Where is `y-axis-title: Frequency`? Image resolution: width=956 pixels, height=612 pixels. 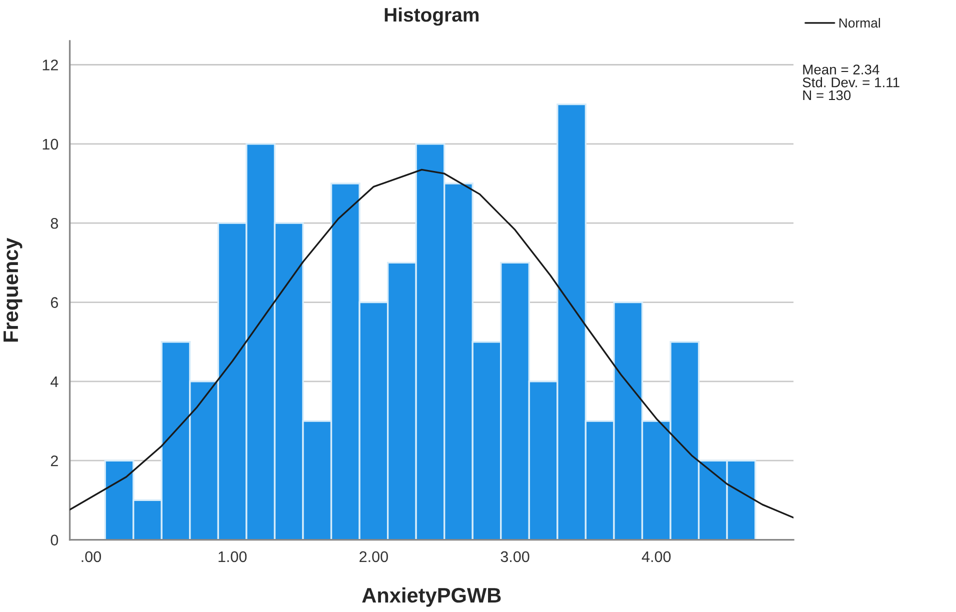 y-axis-title: Frequency is located at coordinates (13, 290).